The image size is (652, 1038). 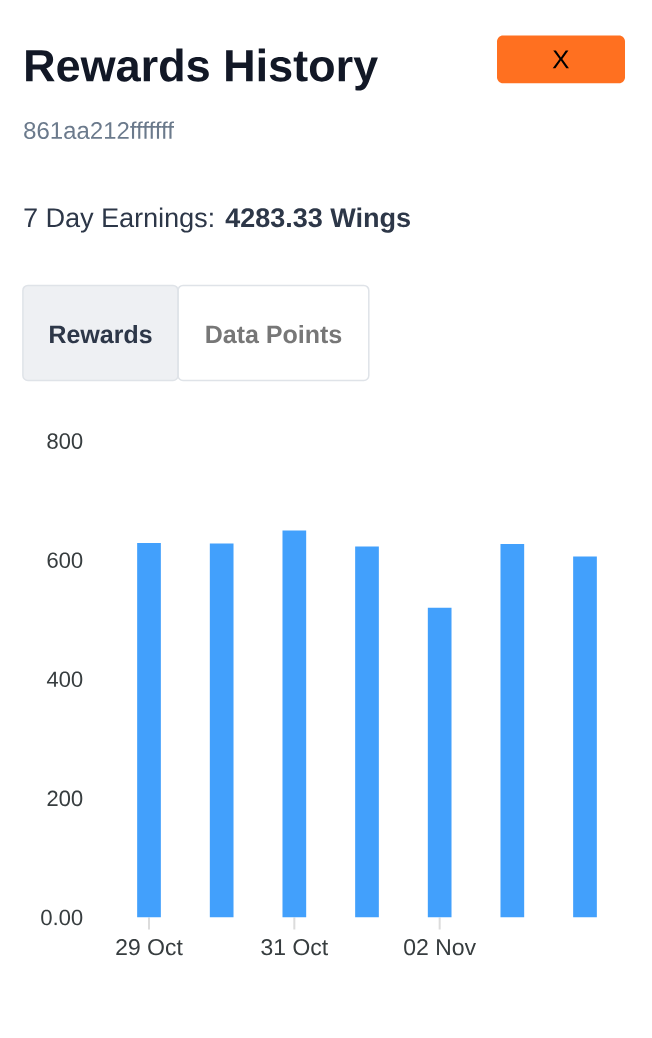 What do you see at coordinates (440, 947) in the screenshot?
I see `x-tick-label: 02 Nov` at bounding box center [440, 947].